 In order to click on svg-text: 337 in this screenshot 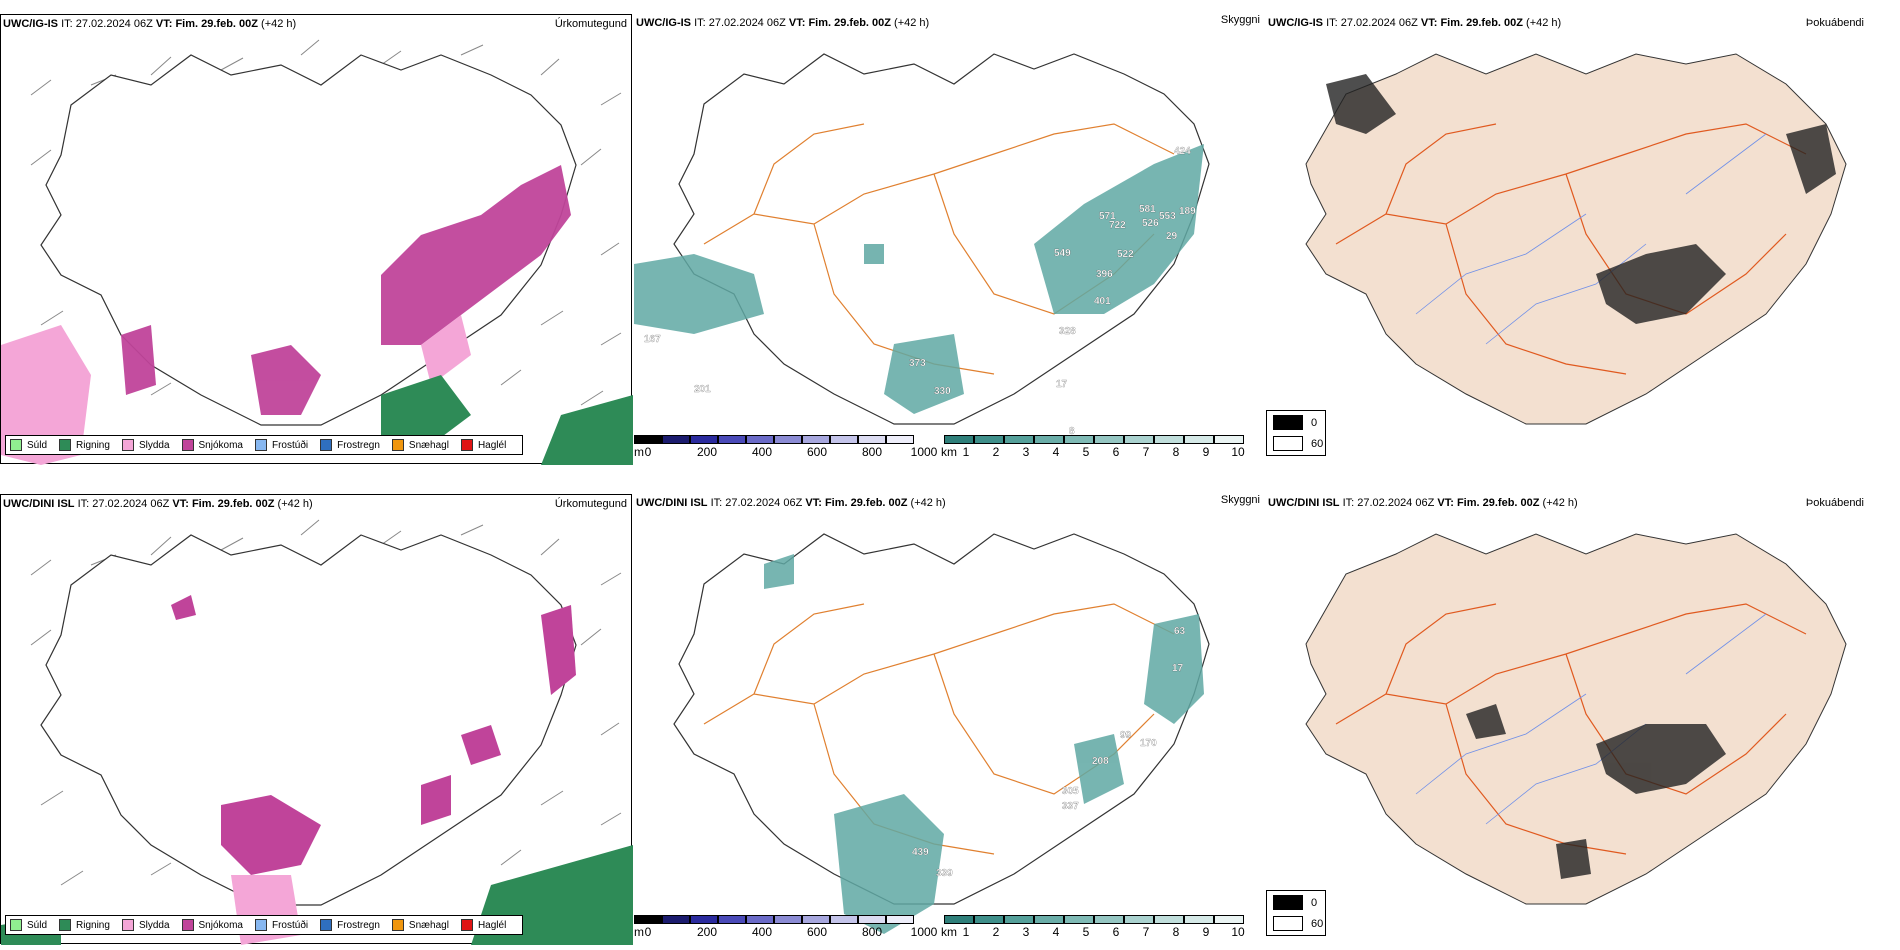, I will do `click(1070, 806)`.